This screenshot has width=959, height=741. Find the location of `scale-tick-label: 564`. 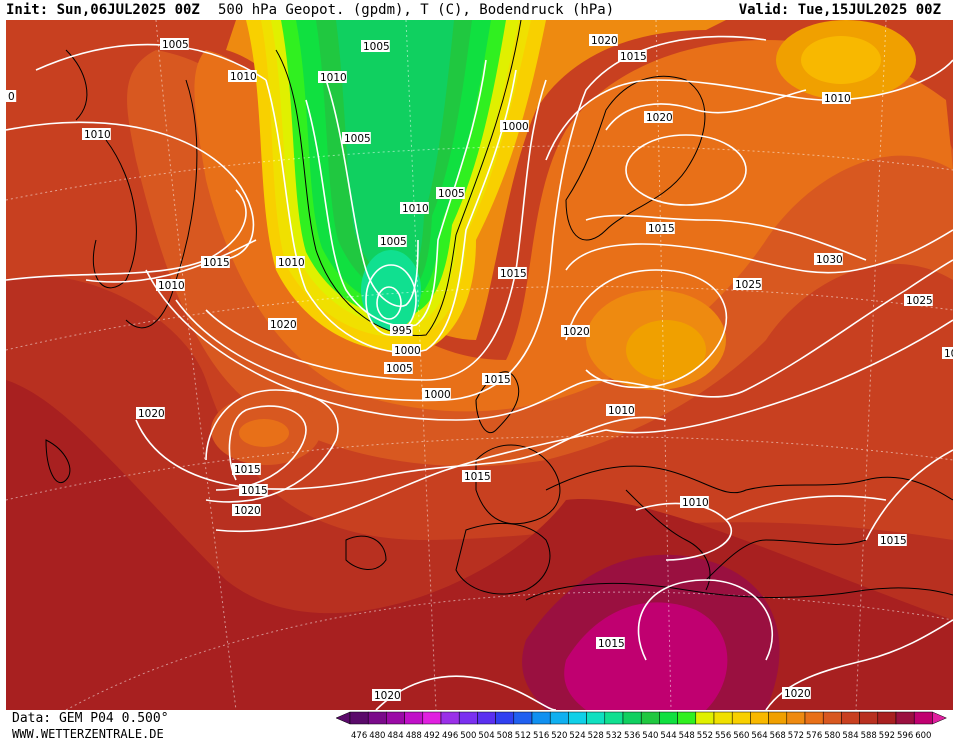

scale-tick-label: 564 is located at coordinates (759, 736).